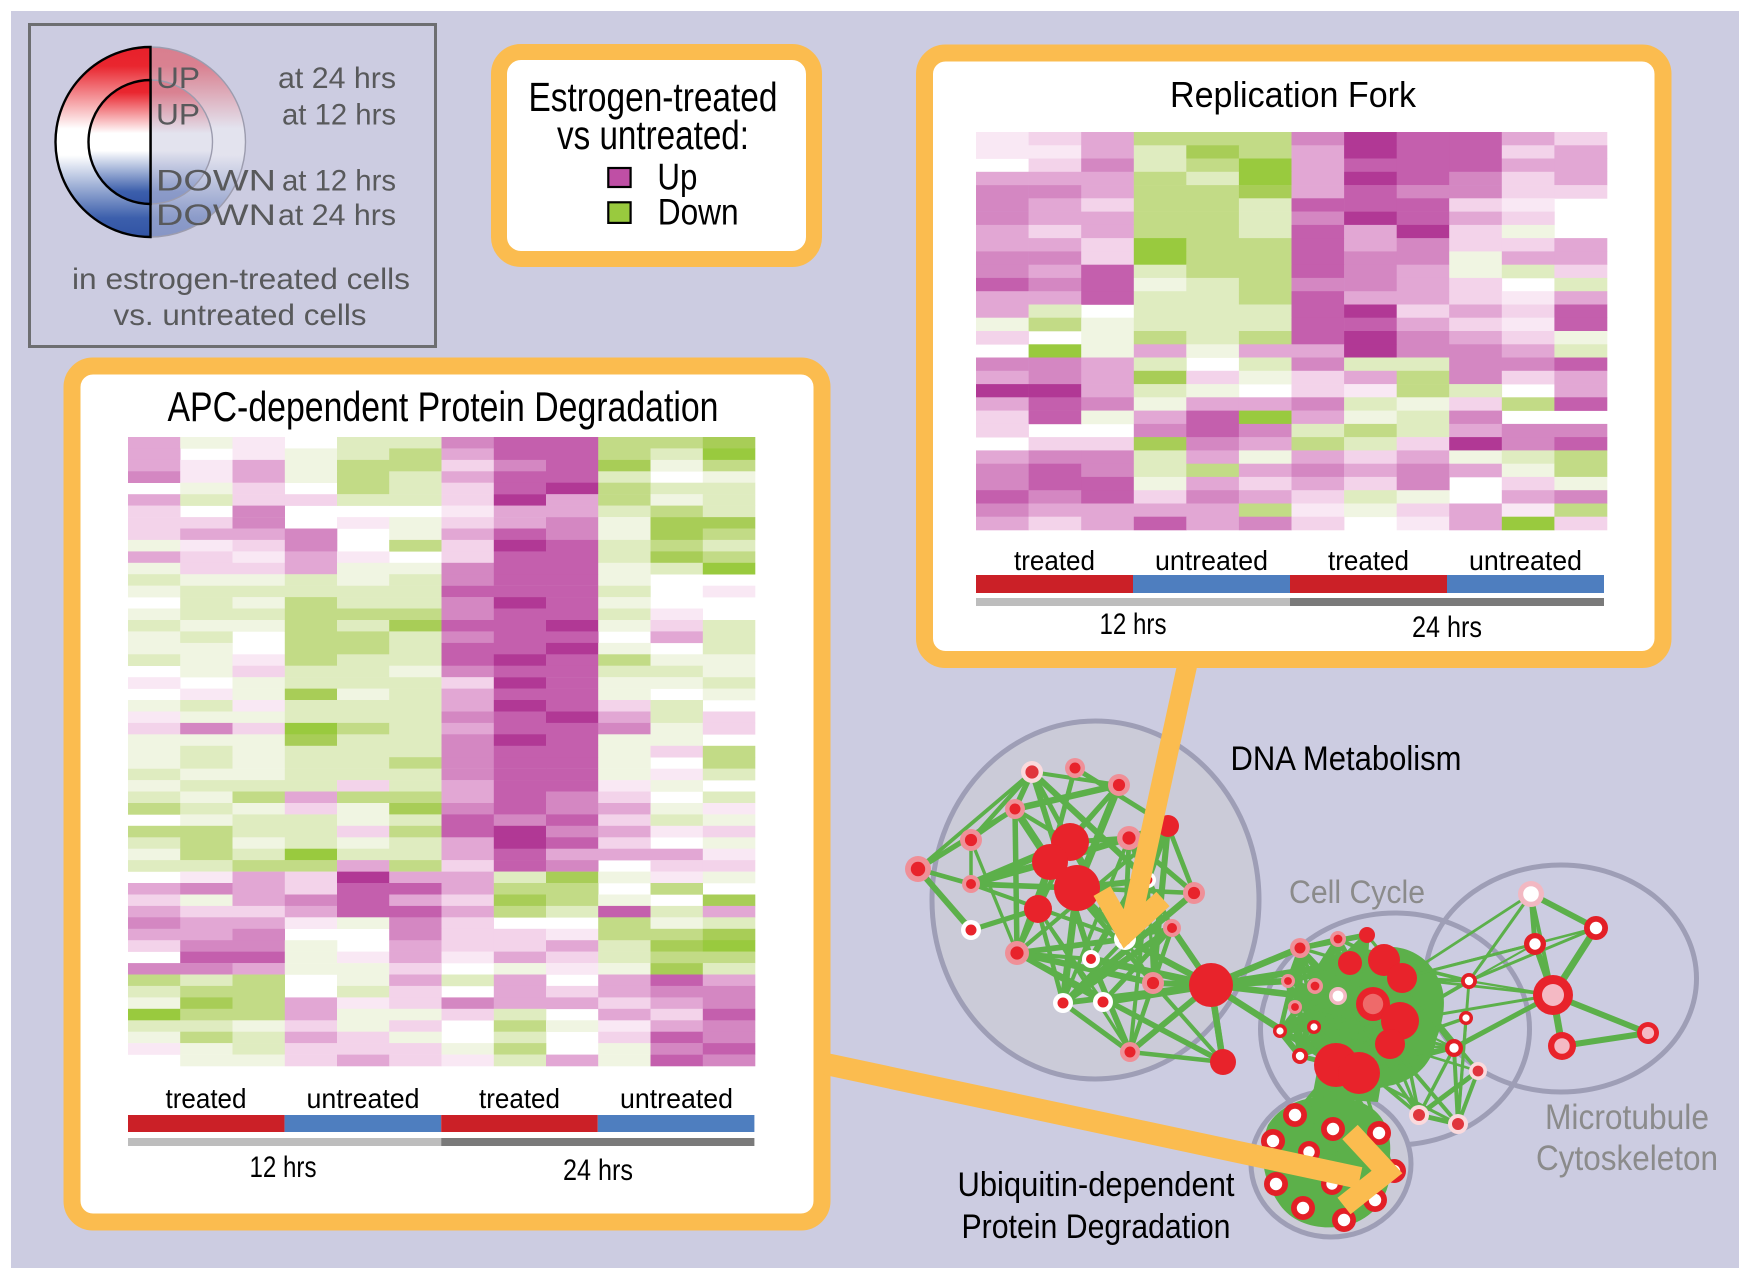 This screenshot has width=1750, height=1279. What do you see at coordinates (1096, 1227) in the screenshot?
I see `svg-text: Protein Degradation` at bounding box center [1096, 1227].